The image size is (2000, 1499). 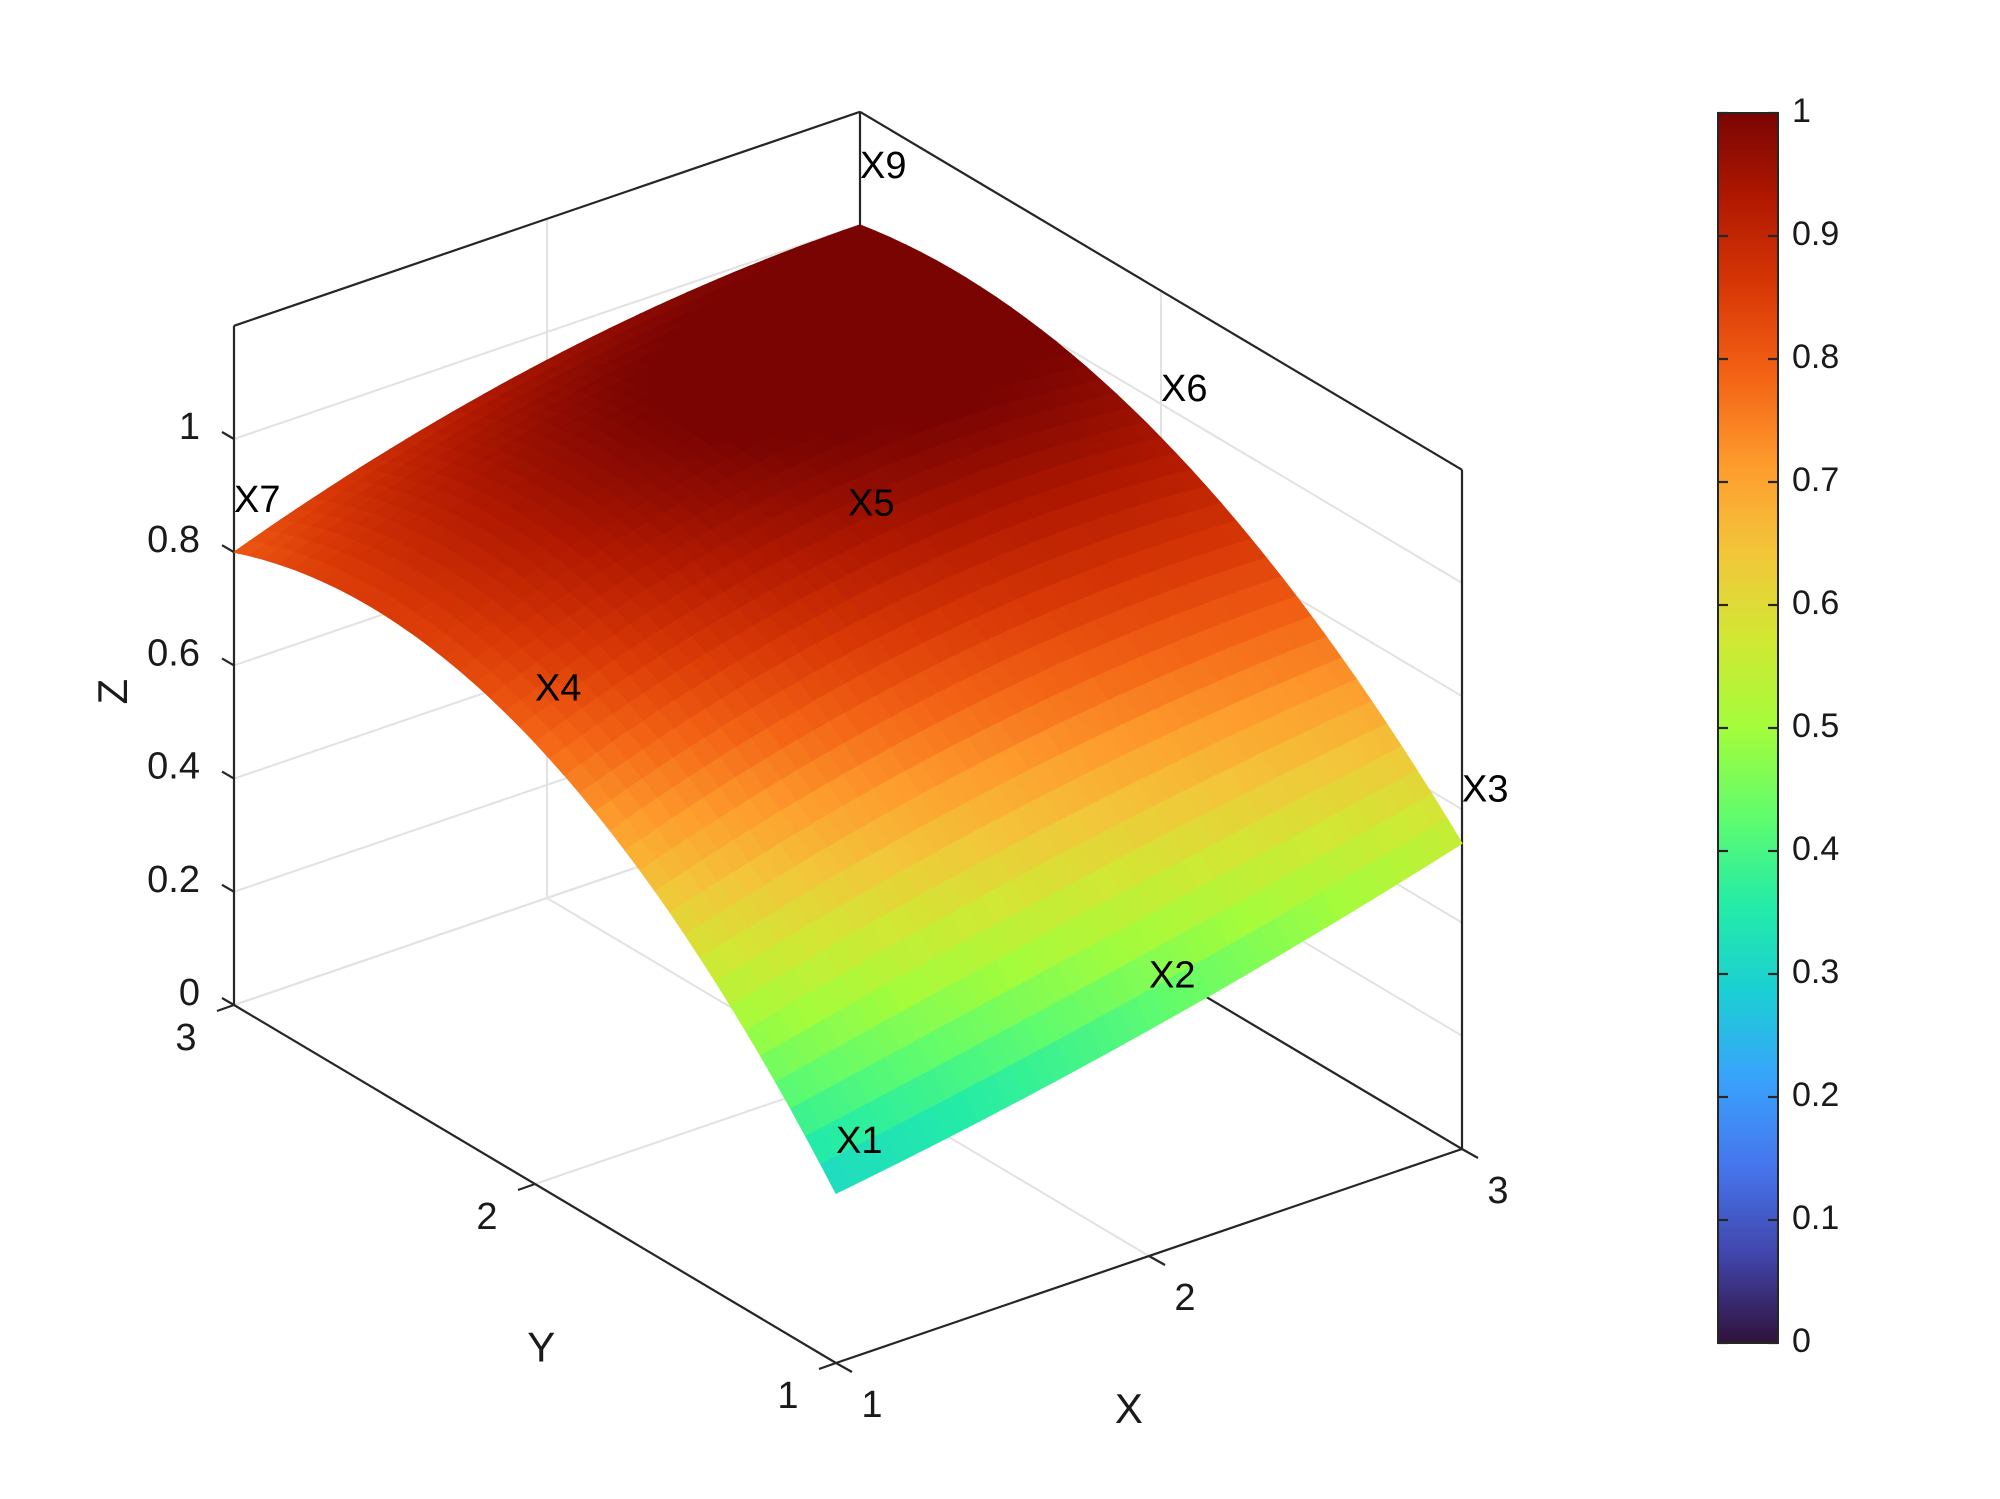 I want to click on y-tick-label: 1, so click(x=787, y=1396).